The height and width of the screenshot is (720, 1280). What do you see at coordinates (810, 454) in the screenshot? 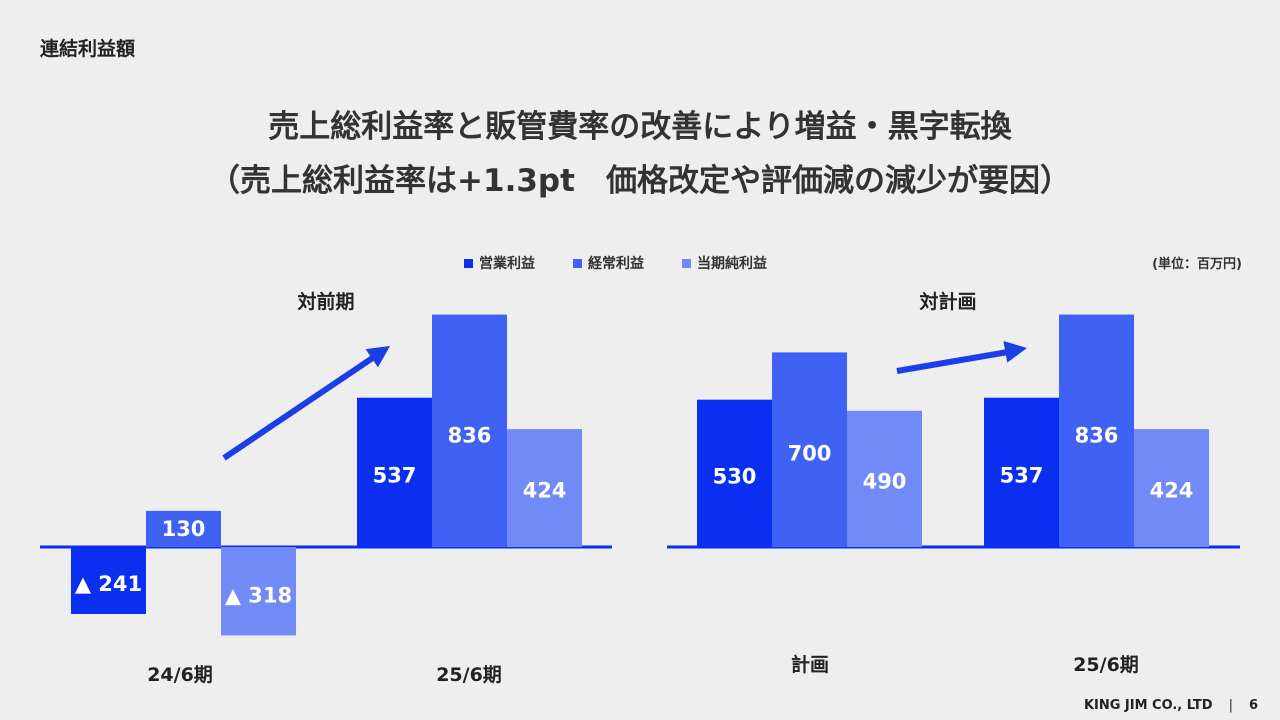
I see `data-label: 700` at bounding box center [810, 454].